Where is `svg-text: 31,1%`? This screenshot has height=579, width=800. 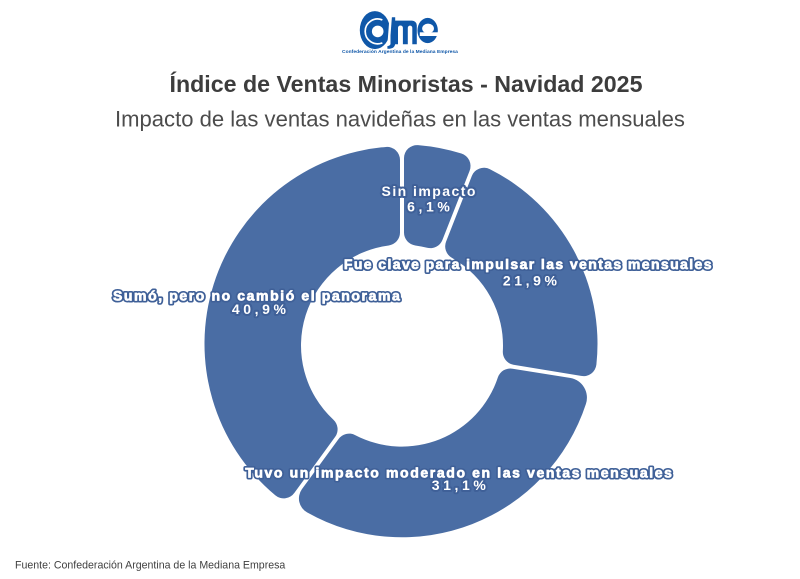 svg-text: 31,1% is located at coordinates (461, 485).